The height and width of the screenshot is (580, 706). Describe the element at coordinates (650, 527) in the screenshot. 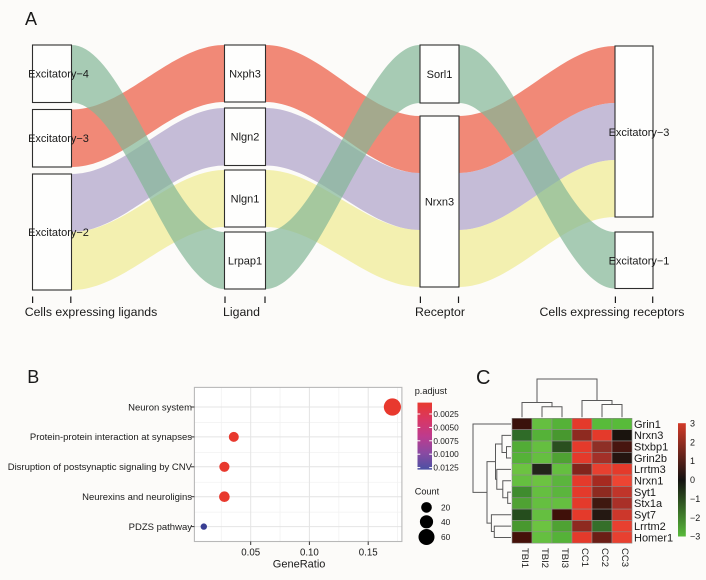

I see `svg-text: Lrrtm2` at that location.